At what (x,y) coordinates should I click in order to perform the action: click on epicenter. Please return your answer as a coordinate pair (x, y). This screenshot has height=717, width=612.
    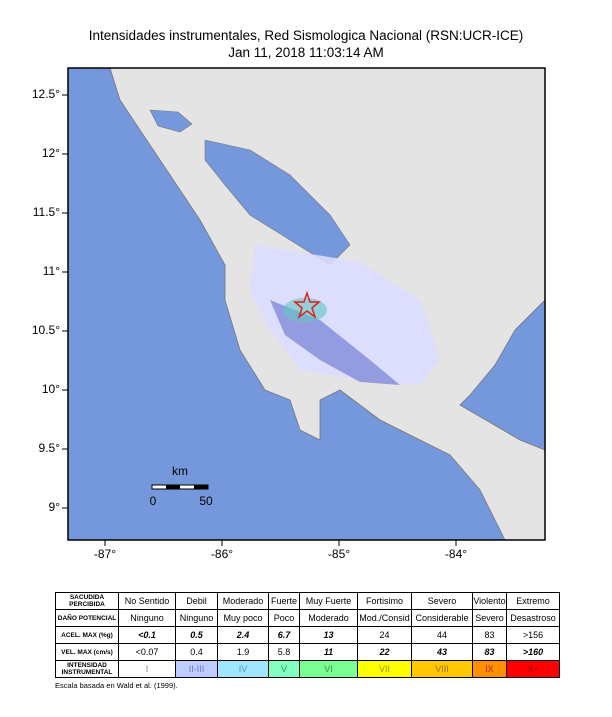
    Looking at the image, I should click on (307, 305).